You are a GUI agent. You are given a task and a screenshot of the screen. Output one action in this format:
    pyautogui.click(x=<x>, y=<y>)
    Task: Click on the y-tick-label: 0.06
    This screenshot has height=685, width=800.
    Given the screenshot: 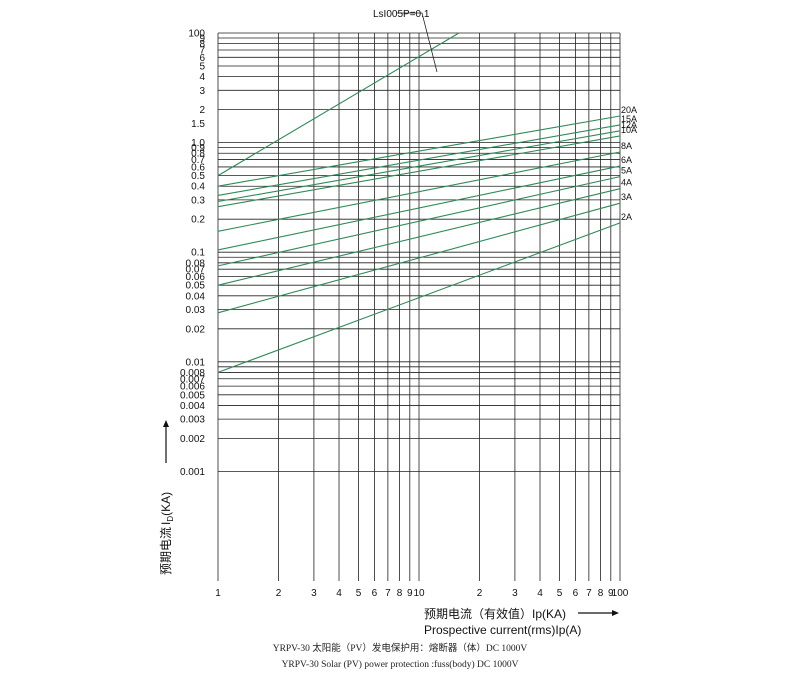 What is the action you would take?
    pyautogui.click(x=196, y=277)
    